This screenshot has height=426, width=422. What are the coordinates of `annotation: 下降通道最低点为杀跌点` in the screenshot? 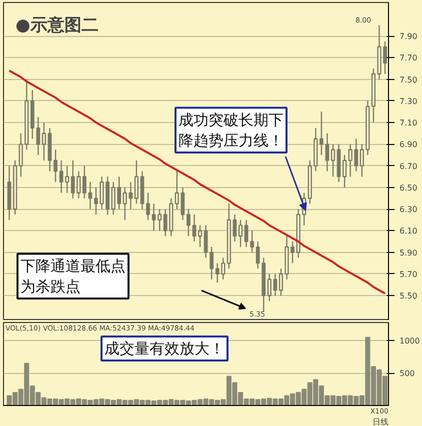 It's located at (73, 276).